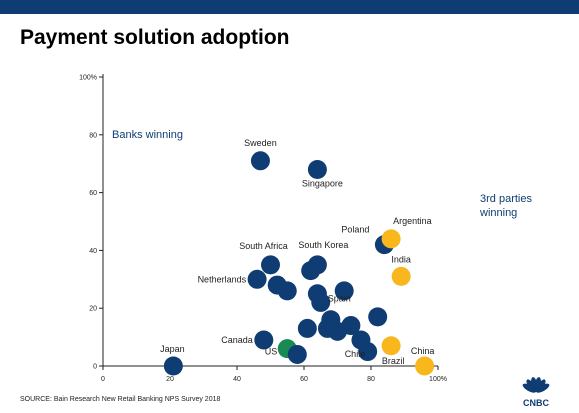  I want to click on data-point-sweden, so click(260, 161).